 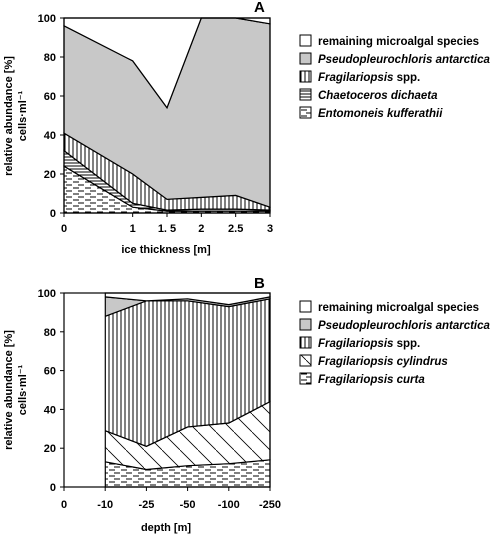 I want to click on y-axis-units-a: cells·ml⁻¹, so click(x=23, y=115).